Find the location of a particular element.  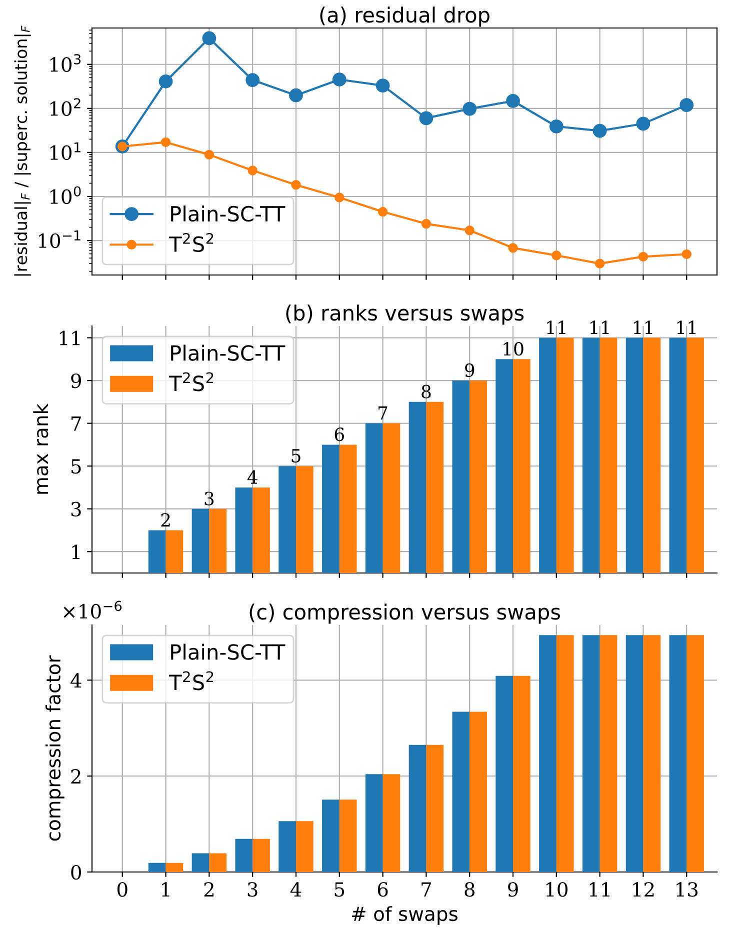

y-tick-label: 11 is located at coordinates (70, 338).